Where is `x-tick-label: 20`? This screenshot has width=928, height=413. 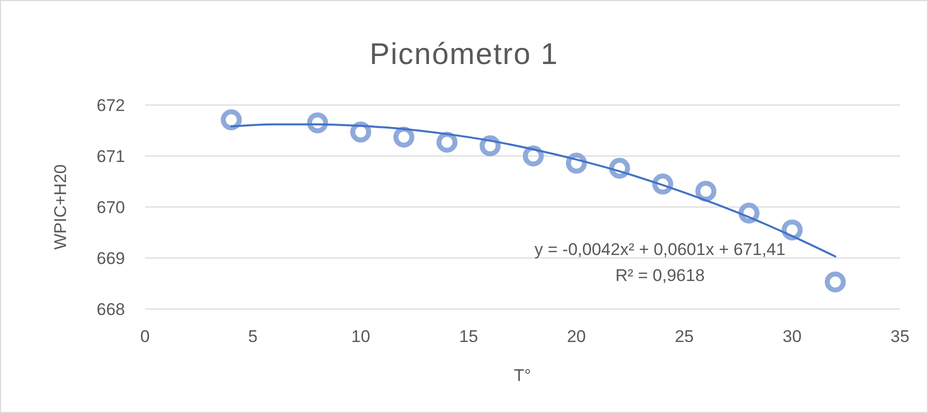 x-tick-label: 20 is located at coordinates (576, 336).